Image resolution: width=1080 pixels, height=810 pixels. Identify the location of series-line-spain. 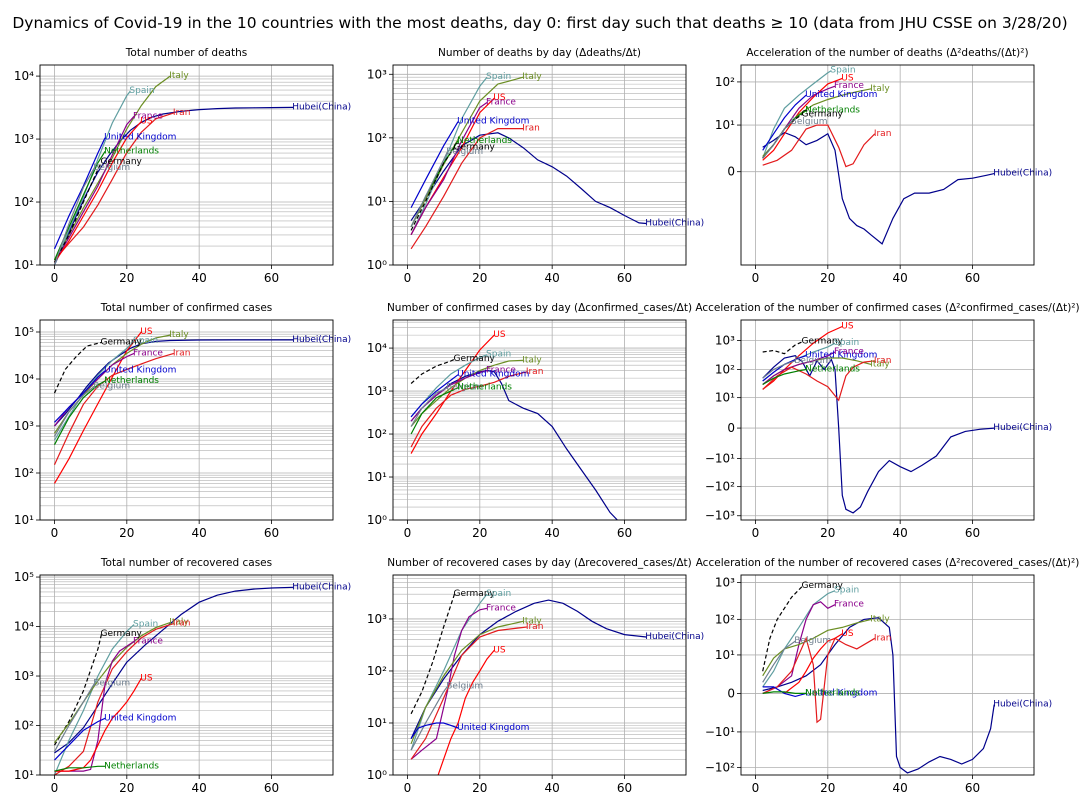
(94, 699).